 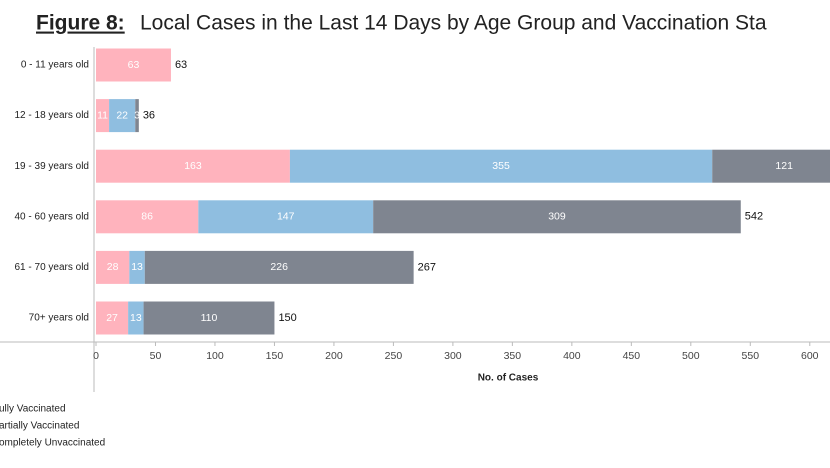 What do you see at coordinates (632, 356) in the screenshot?
I see `x-tick-label: 450` at bounding box center [632, 356].